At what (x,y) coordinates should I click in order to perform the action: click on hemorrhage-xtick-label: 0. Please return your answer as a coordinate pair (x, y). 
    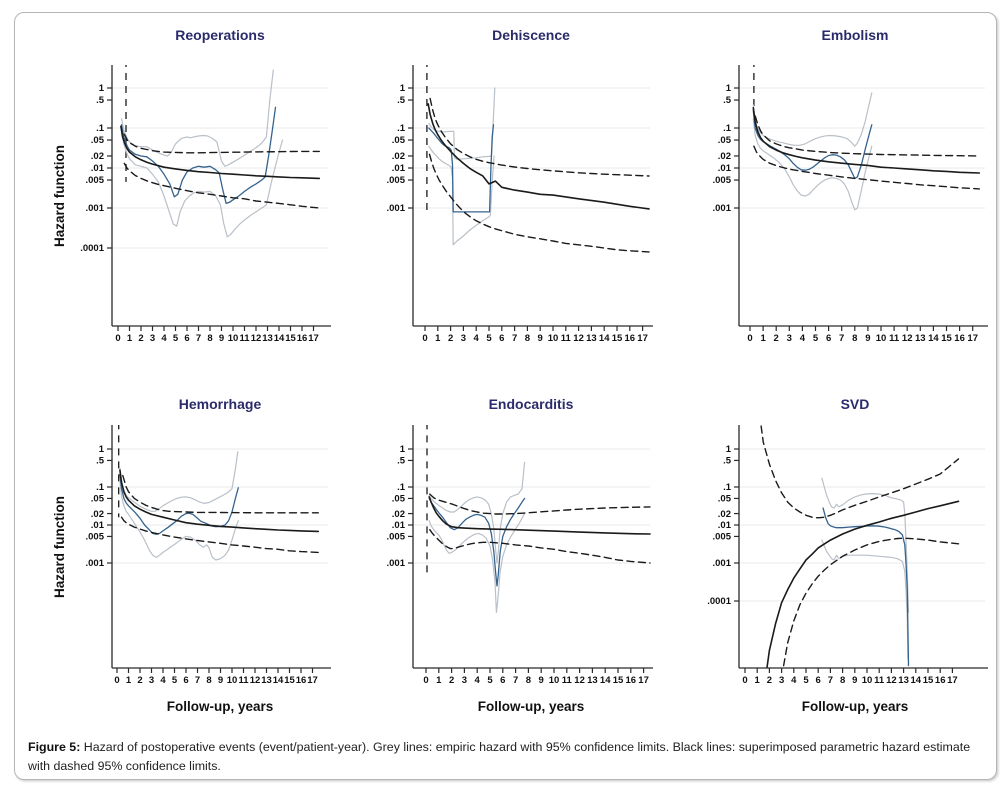
    Looking at the image, I should click on (116, 680).